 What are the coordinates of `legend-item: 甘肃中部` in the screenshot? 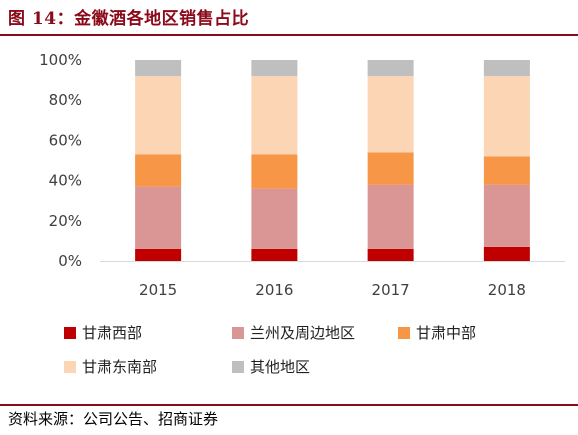 It's located at (437, 332).